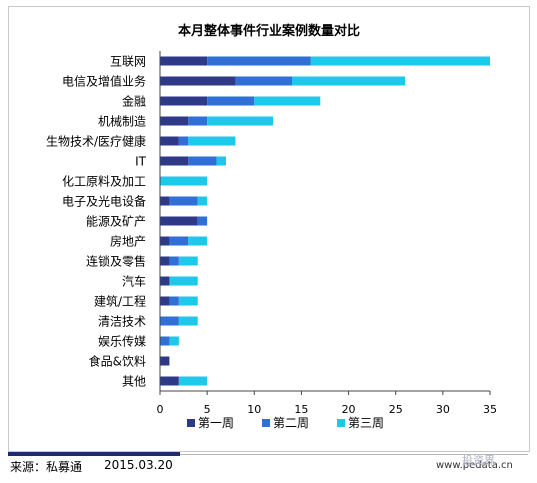  I want to click on x-tick-label: 35, so click(490, 409).